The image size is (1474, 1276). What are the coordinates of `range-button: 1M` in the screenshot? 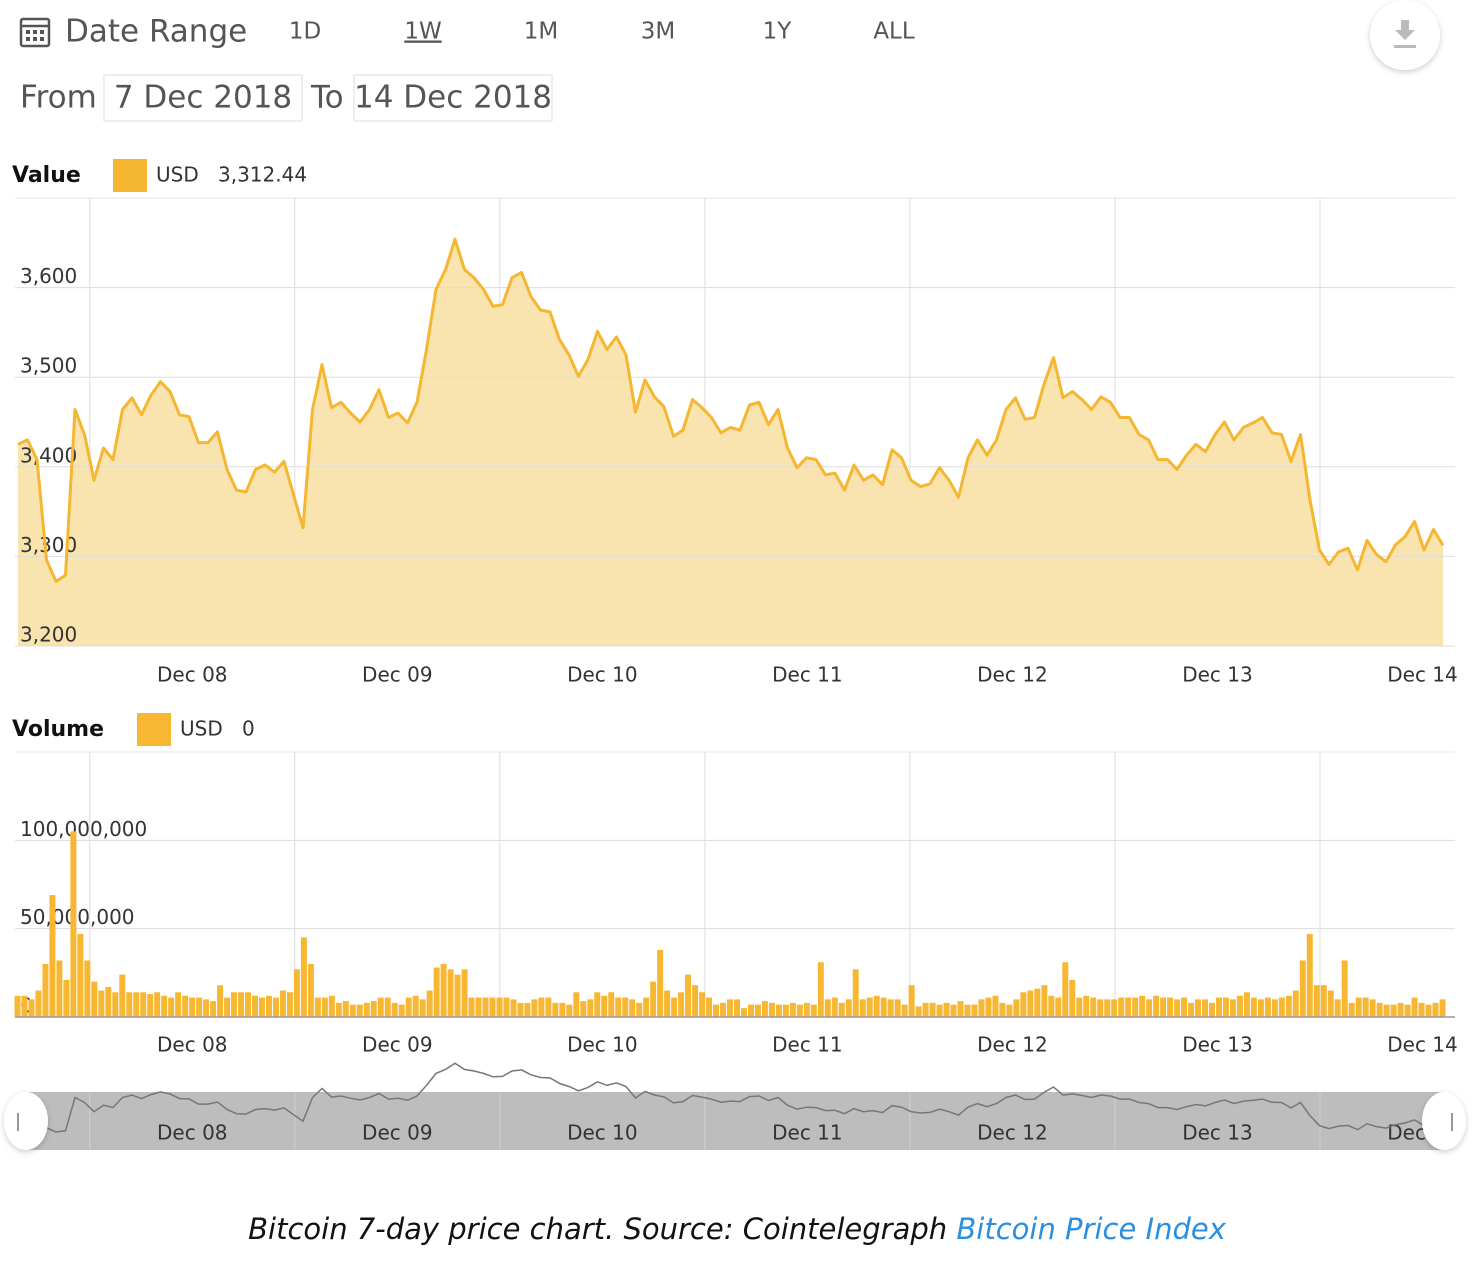 It's located at (541, 32).